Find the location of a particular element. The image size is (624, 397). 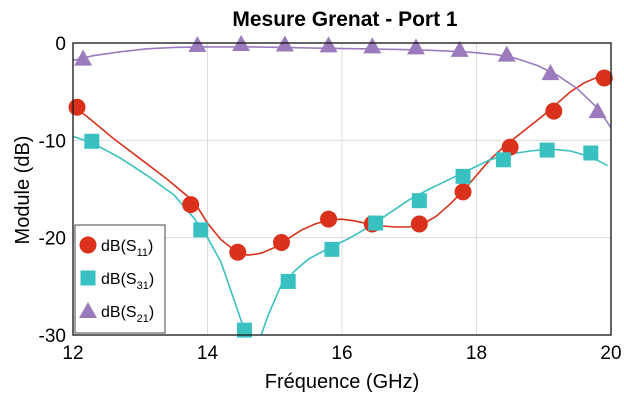

x-tick-label: 20 is located at coordinates (610, 353).